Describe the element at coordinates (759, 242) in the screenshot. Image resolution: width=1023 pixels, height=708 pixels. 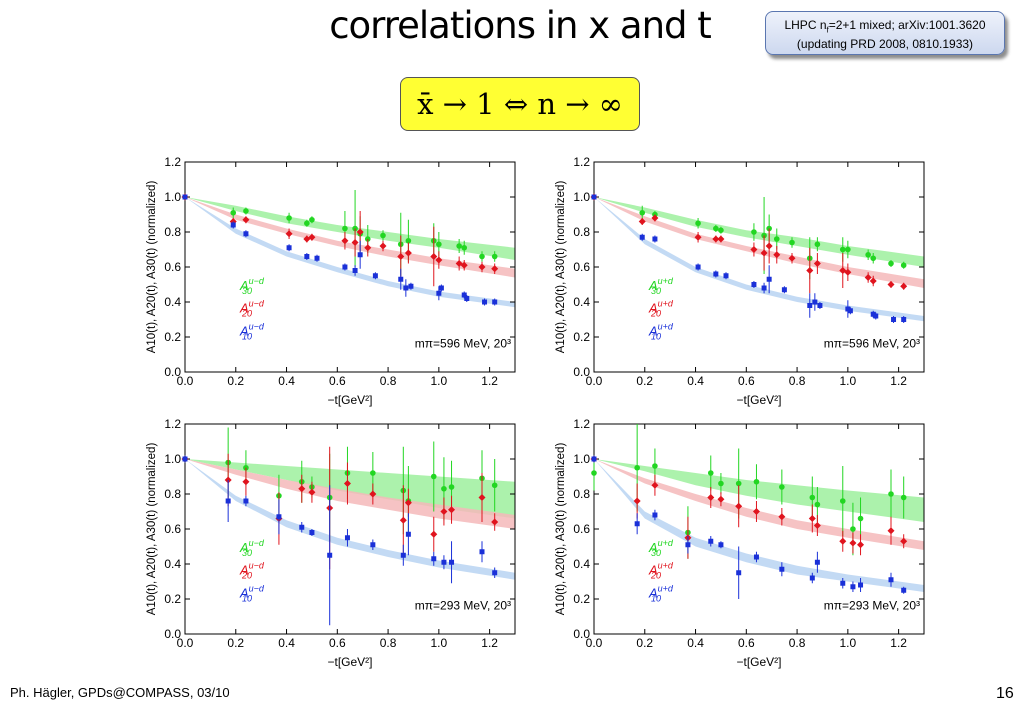
I see `band-A20` at that location.